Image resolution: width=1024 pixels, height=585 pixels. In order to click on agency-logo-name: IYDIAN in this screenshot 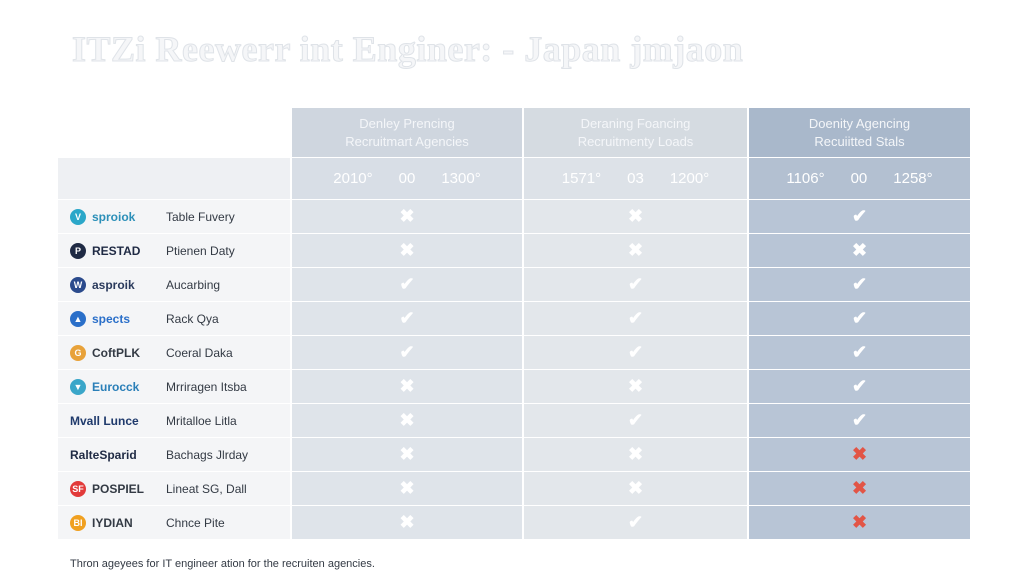, I will do `click(112, 522)`.